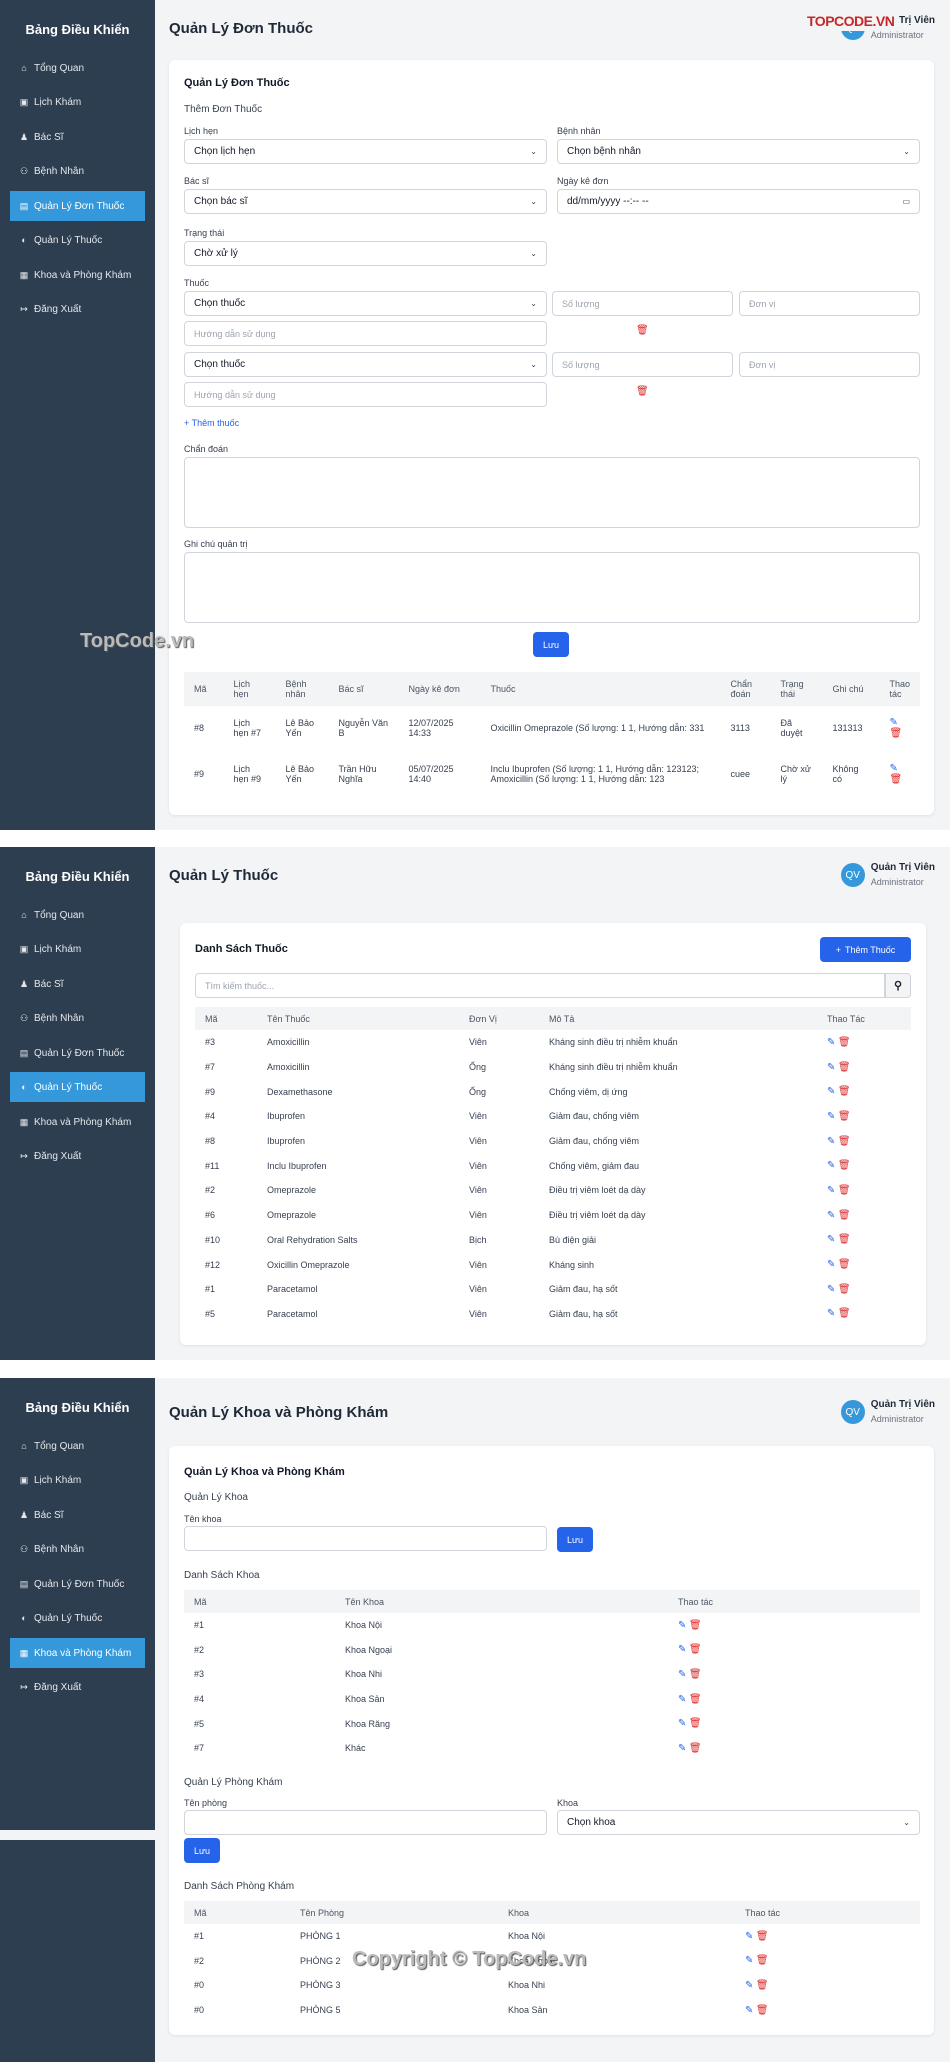  I want to click on admin-note-textarea, so click(552, 587).